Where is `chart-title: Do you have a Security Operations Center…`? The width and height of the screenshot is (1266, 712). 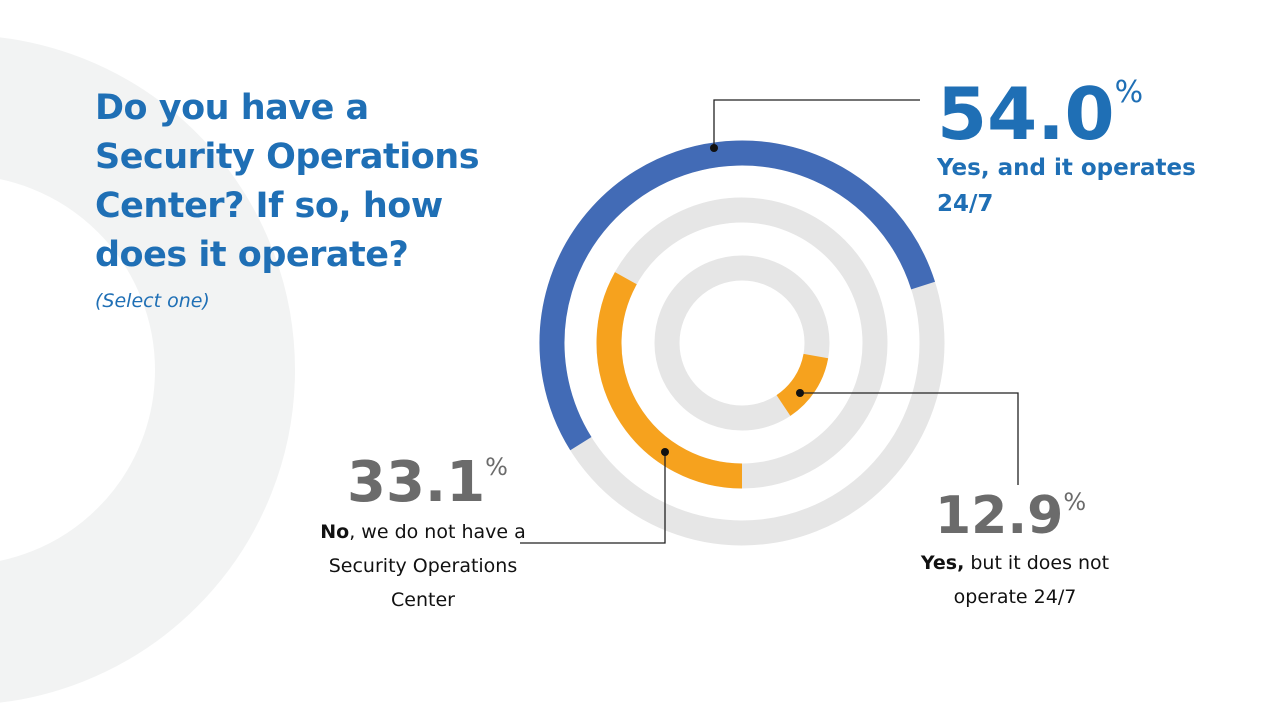
chart-title: Do you have a Security Operations Center… is located at coordinates (287, 181).